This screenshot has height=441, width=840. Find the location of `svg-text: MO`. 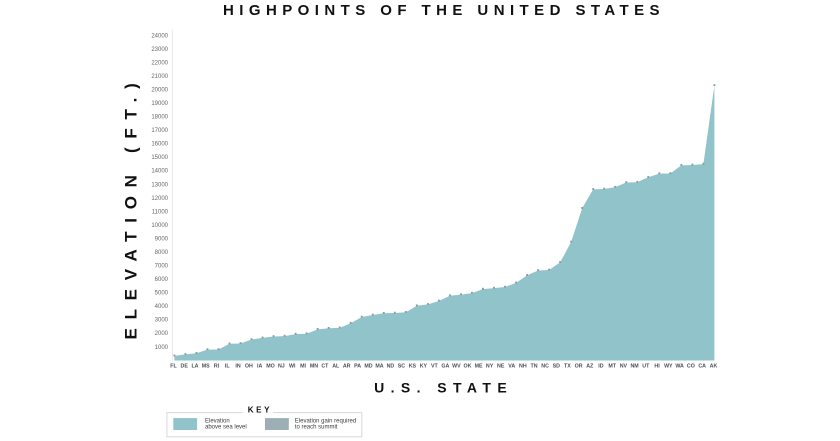

svg-text: MO is located at coordinates (270, 367).